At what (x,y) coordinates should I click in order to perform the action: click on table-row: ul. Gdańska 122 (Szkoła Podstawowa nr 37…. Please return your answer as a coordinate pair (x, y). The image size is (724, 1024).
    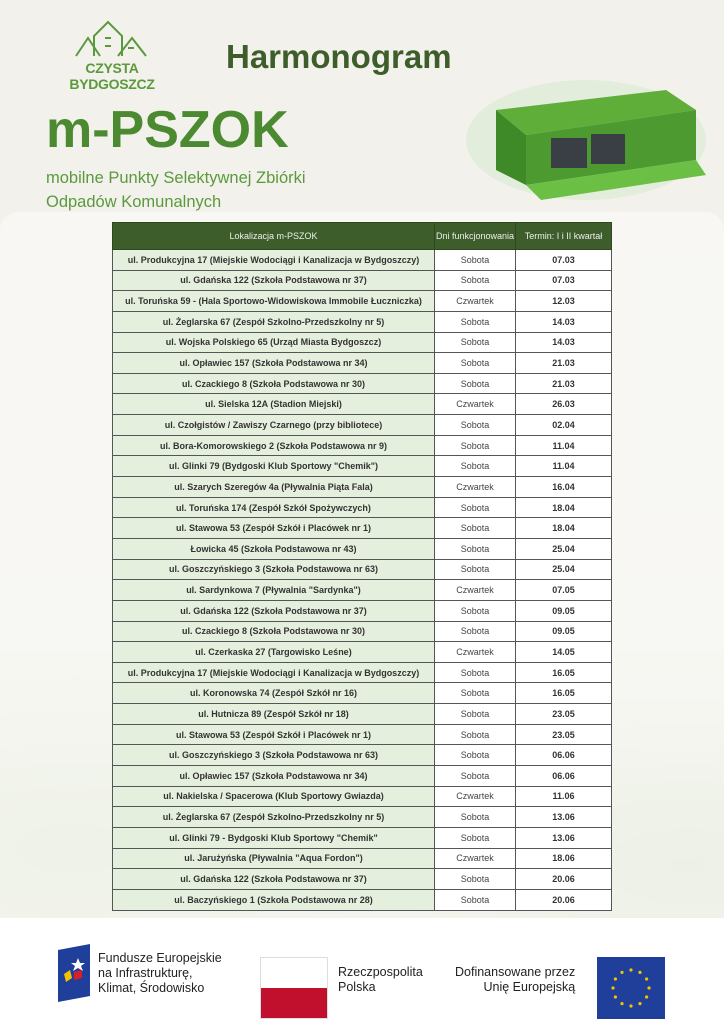
    Looking at the image, I should click on (362, 879).